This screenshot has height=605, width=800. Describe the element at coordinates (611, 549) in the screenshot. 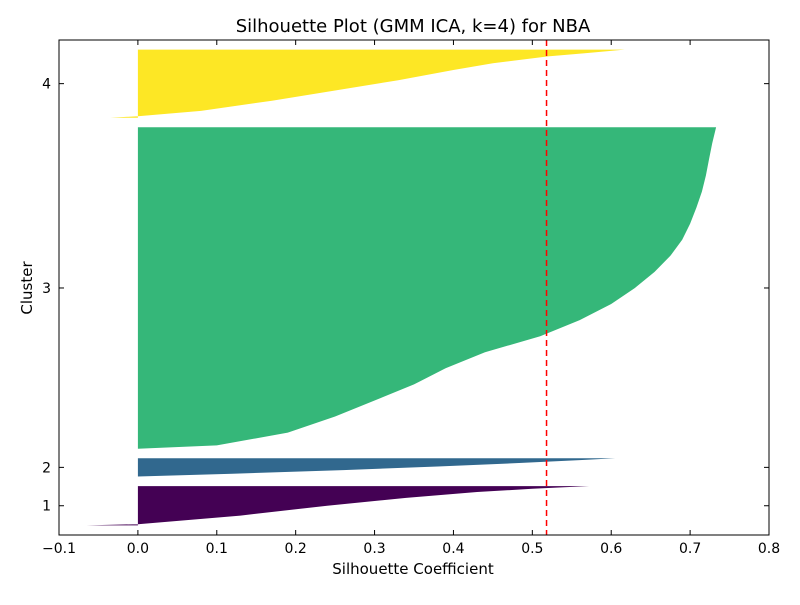

I see `x-tick-label: 0.6` at that location.